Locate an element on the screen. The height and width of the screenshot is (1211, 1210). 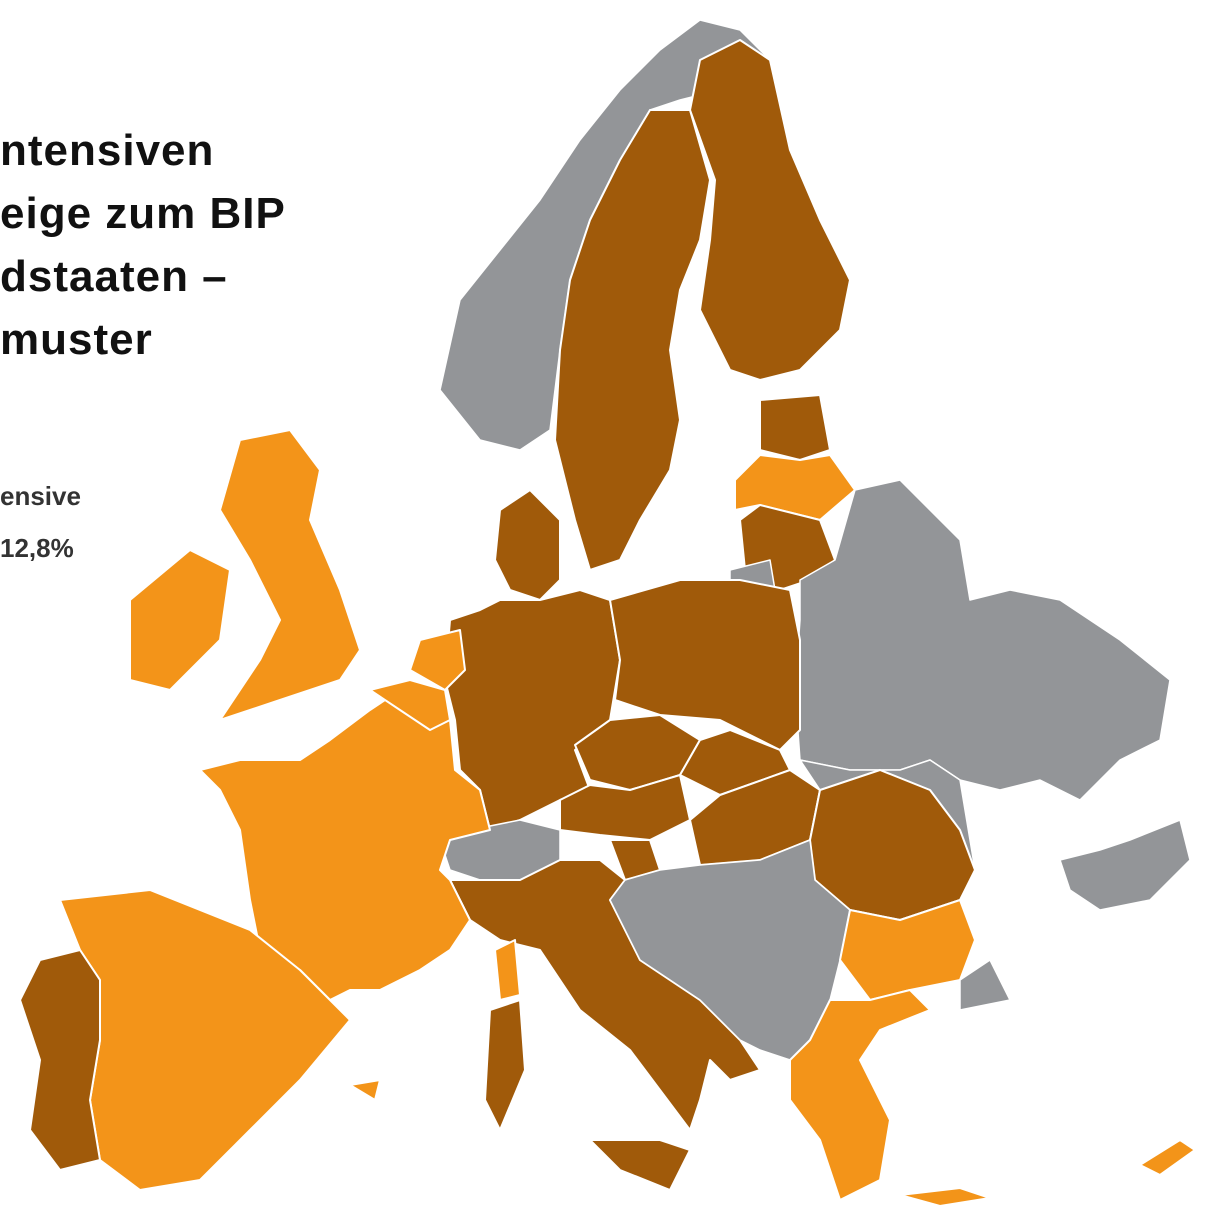
legend-text: ensive is located at coordinates (40, 496).